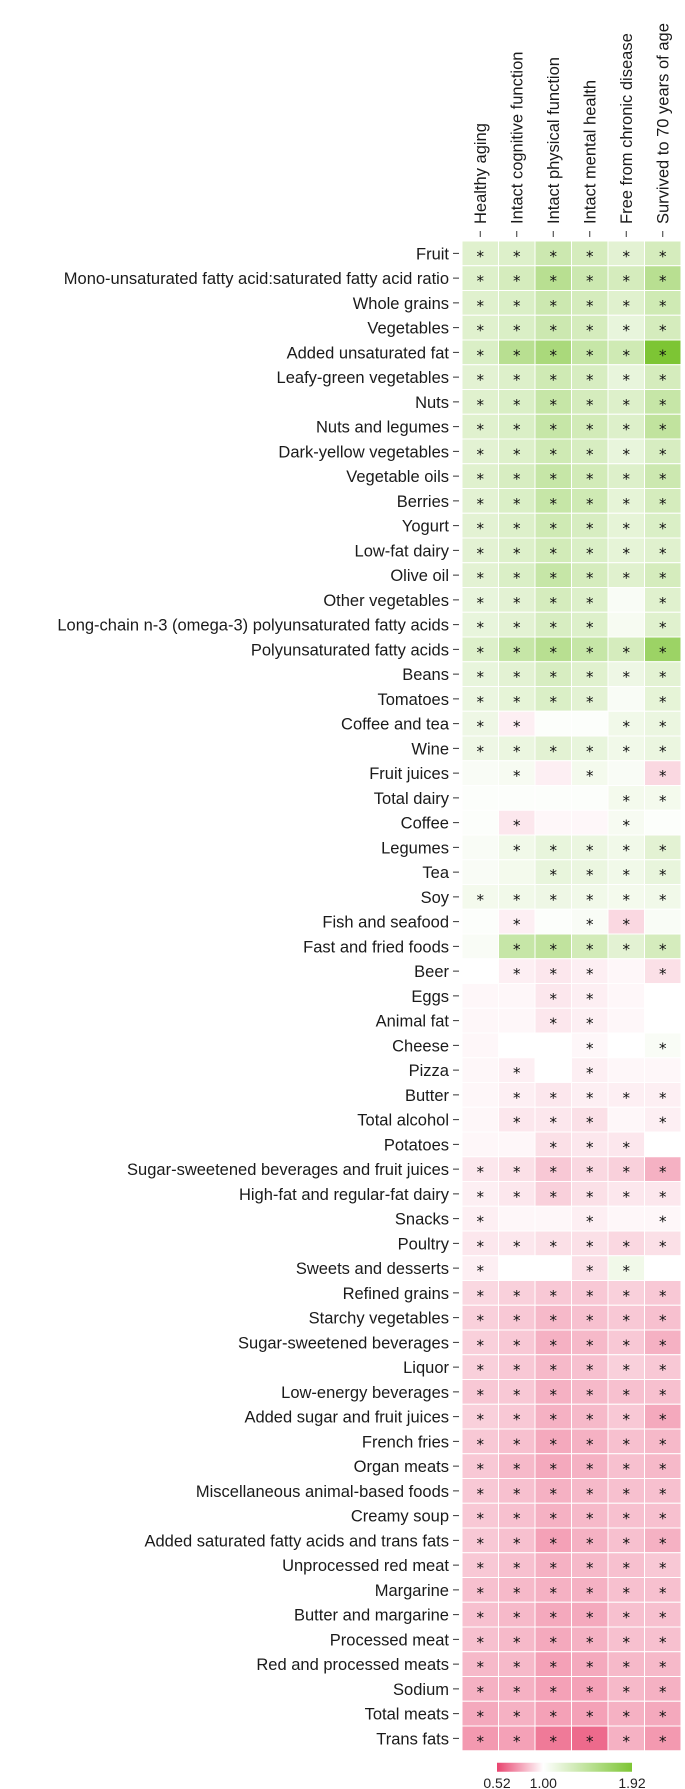  I want to click on row-label: Red and processed meats, so click(352, 1665).